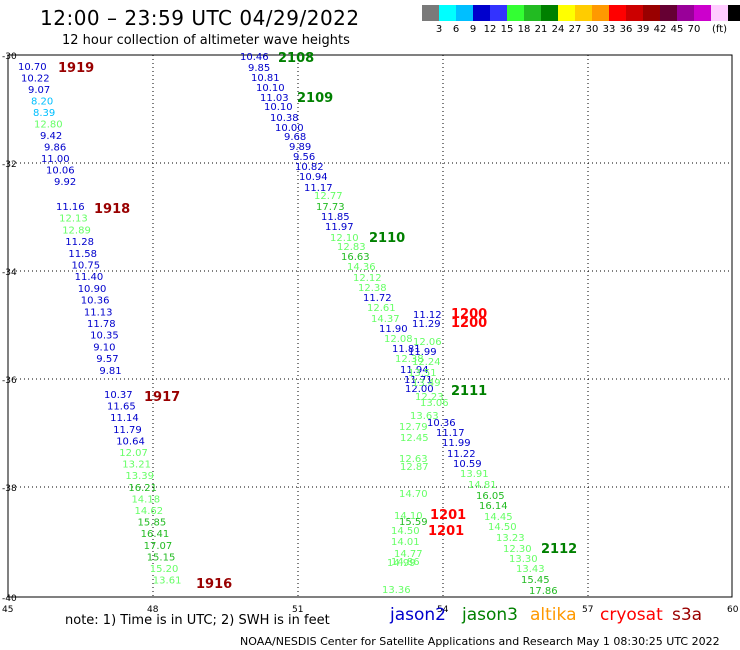 The image size is (740, 650). Describe the element at coordinates (426, 362) in the screenshot. I see `swh-value-label: 12.24` at that location.